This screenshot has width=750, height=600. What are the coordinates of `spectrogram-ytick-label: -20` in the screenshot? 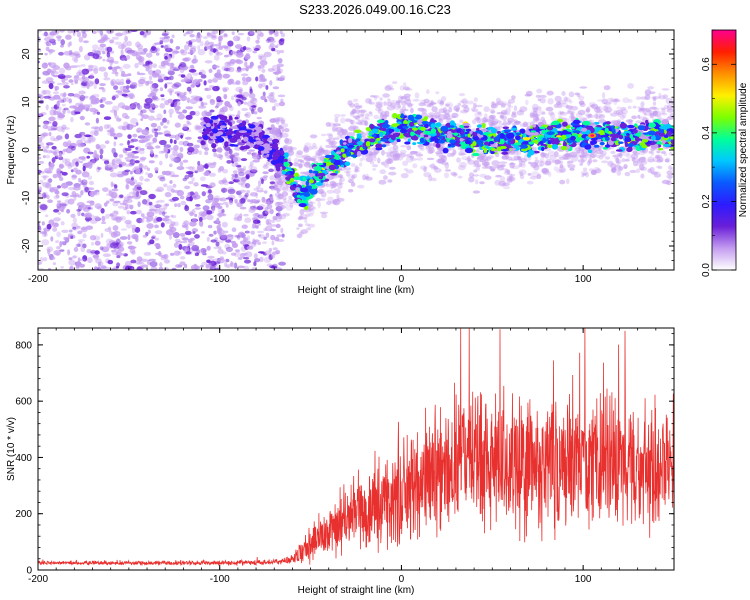 It's located at (26, 245).